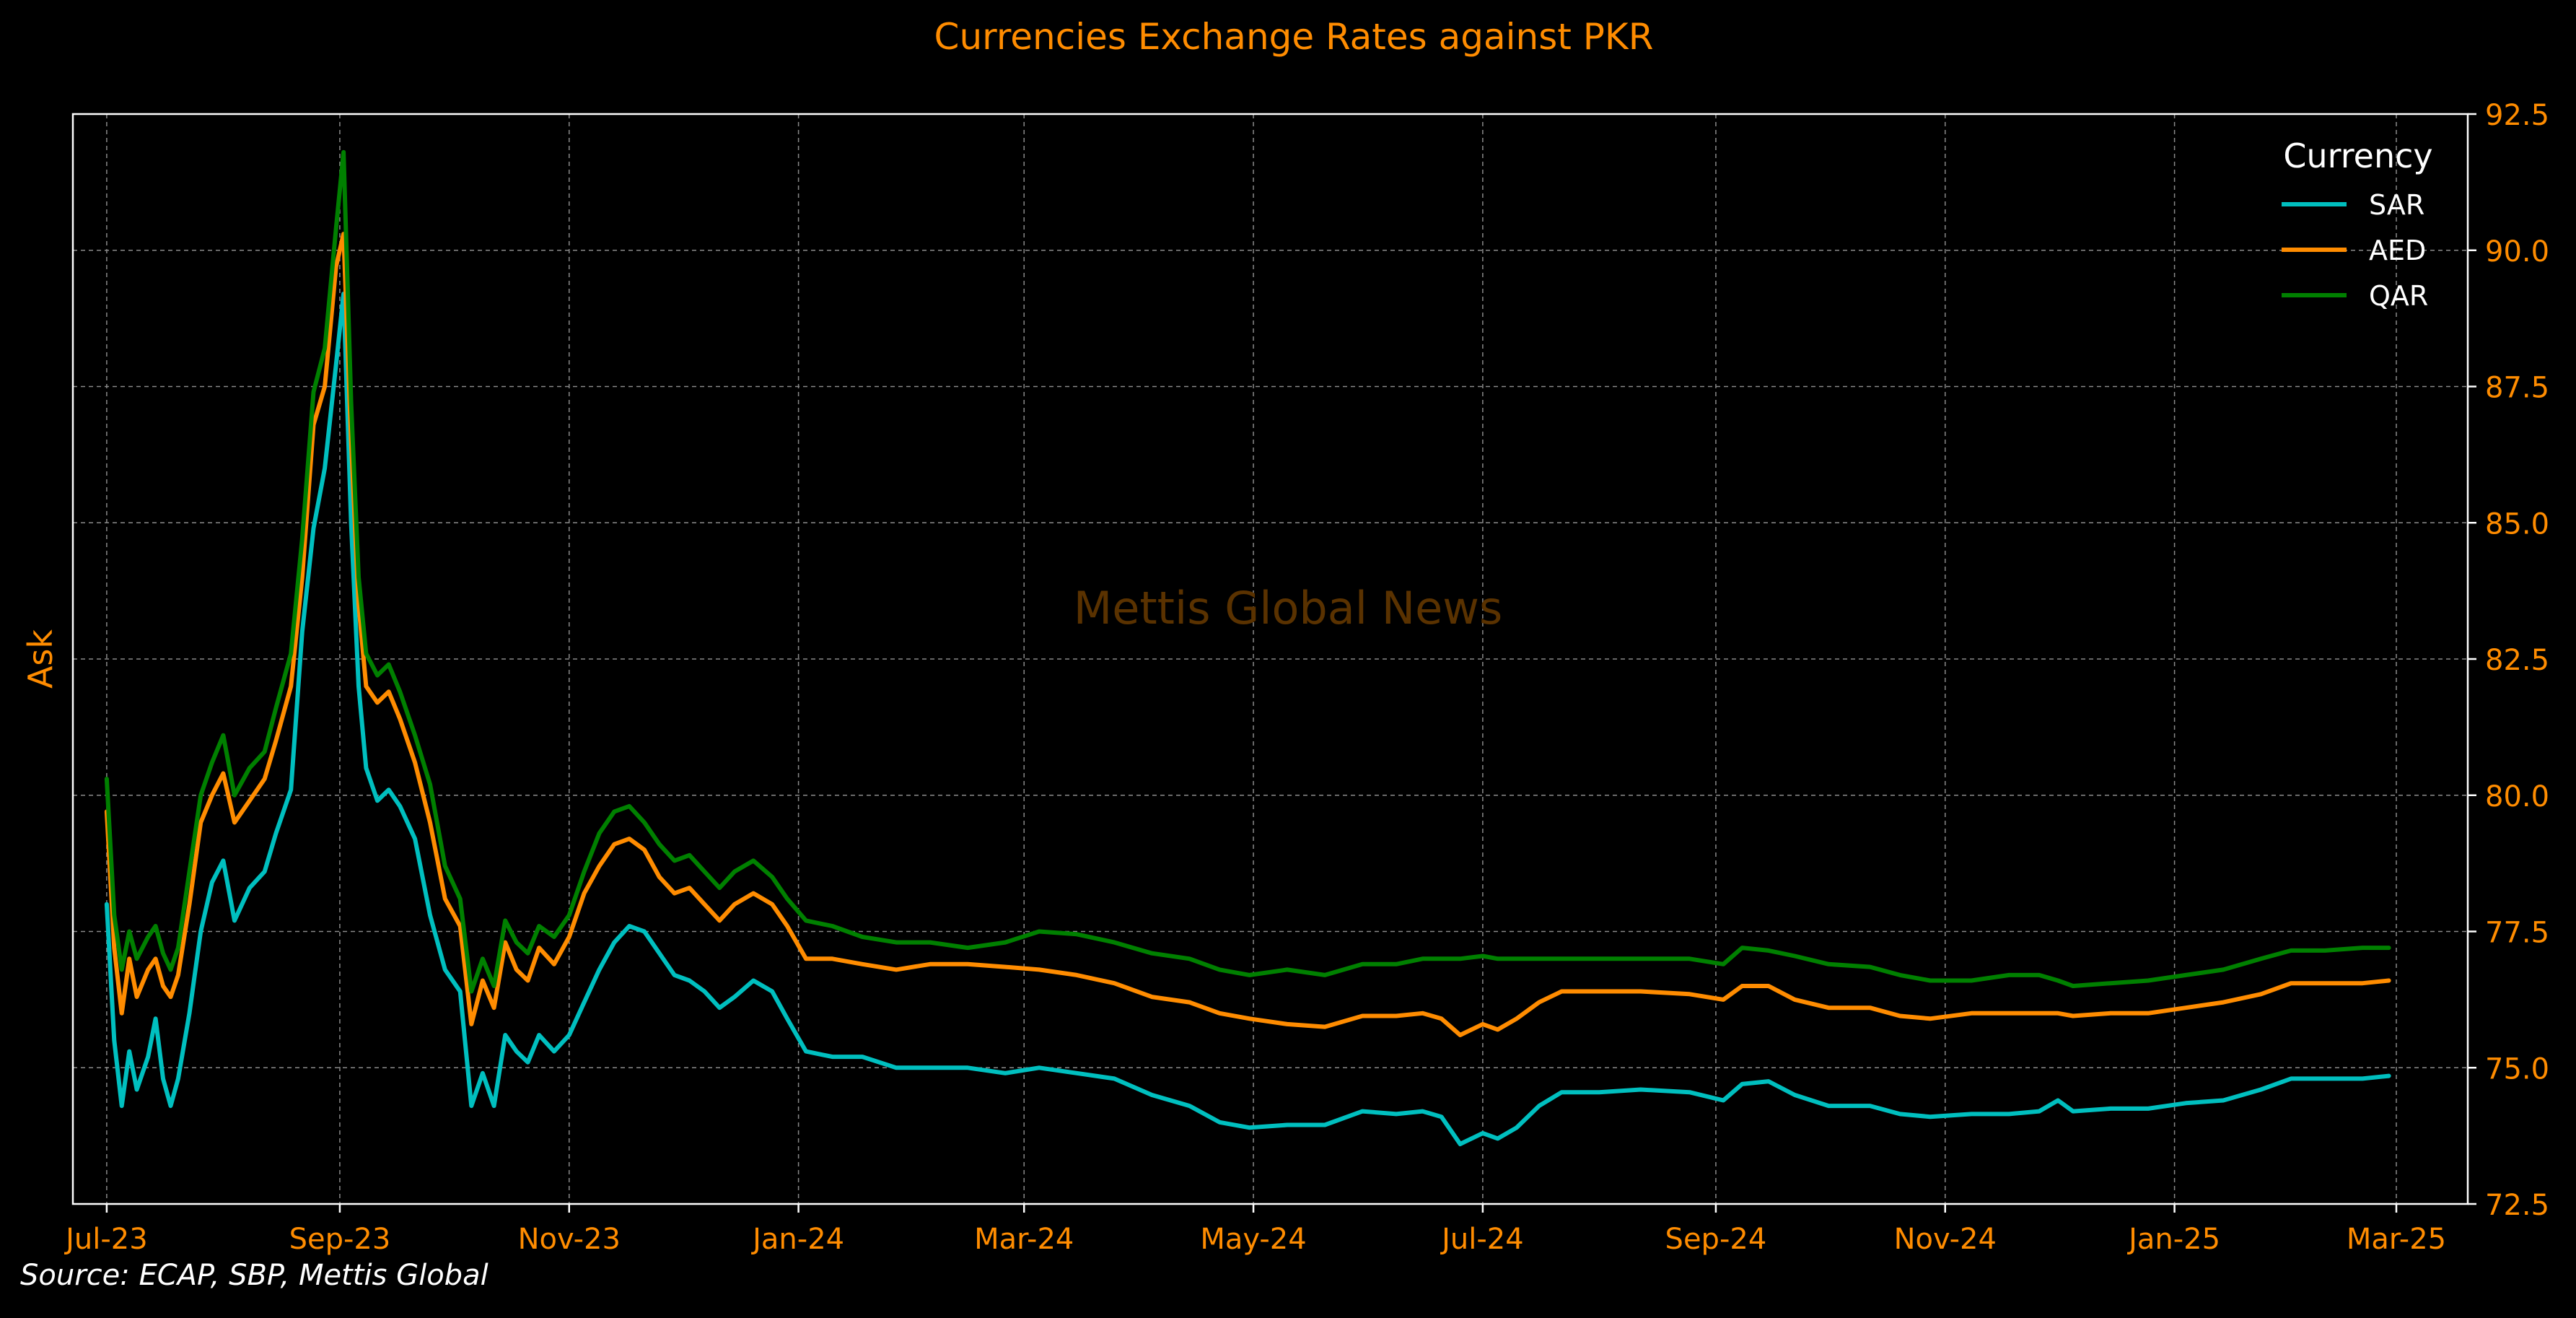 The height and width of the screenshot is (1318, 2576). What do you see at coordinates (2355, 250) in the screenshot?
I see `legend-items: SAR AED QAR` at bounding box center [2355, 250].